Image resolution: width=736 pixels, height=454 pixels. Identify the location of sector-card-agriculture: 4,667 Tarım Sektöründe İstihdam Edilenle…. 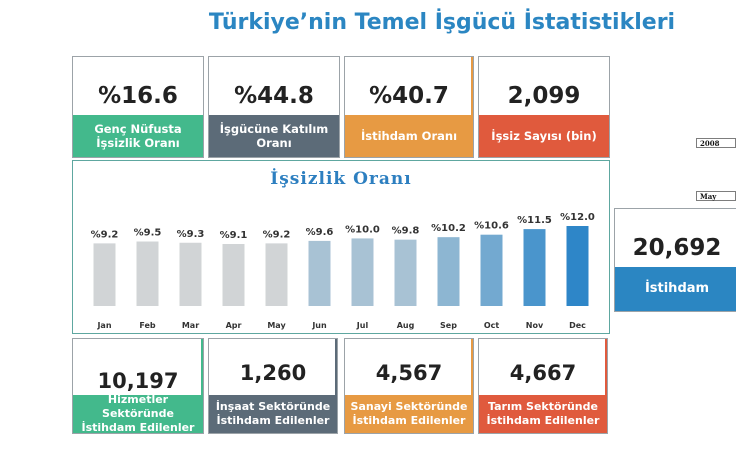
(543, 386).